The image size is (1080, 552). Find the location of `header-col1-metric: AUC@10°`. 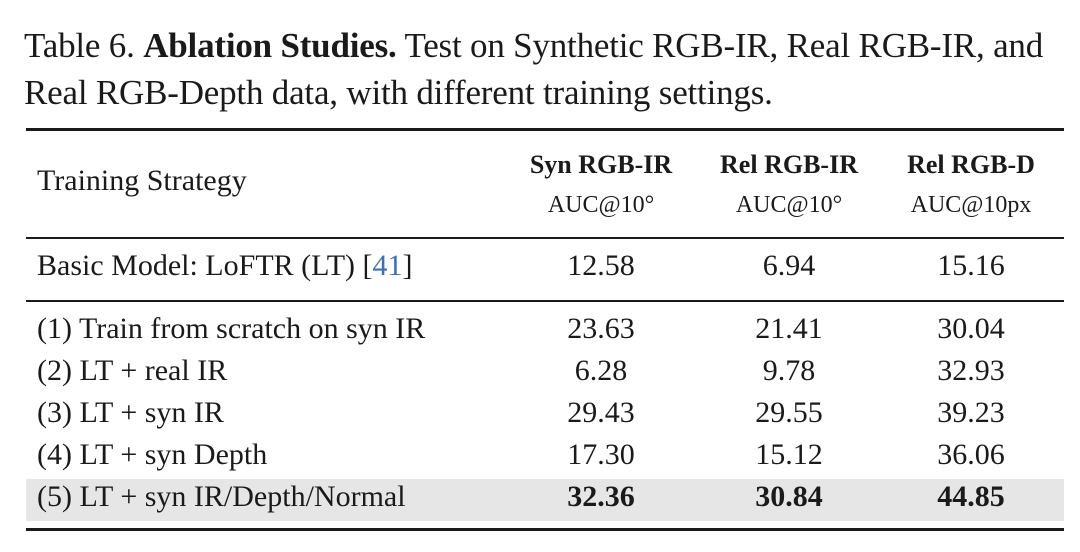

header-col1-metric: AUC@10° is located at coordinates (601, 205).